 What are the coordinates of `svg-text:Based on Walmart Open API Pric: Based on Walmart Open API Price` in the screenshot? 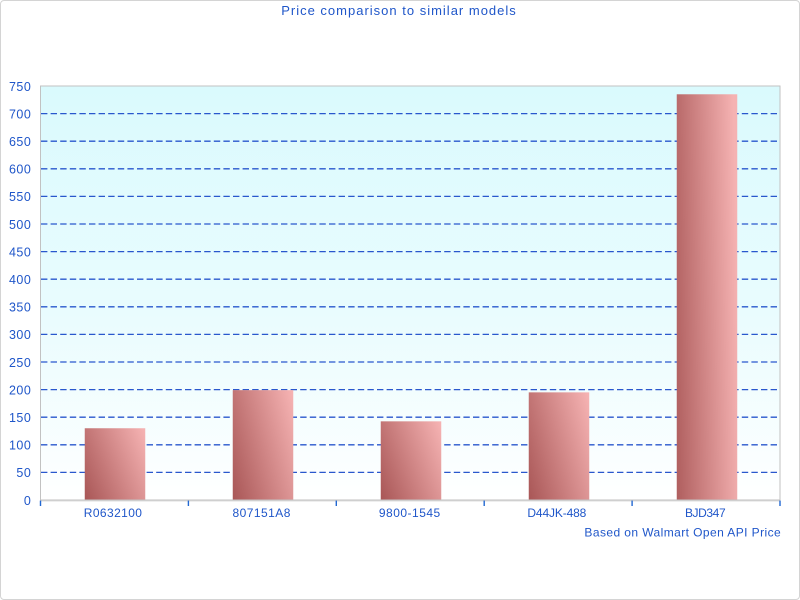 It's located at (682, 532).